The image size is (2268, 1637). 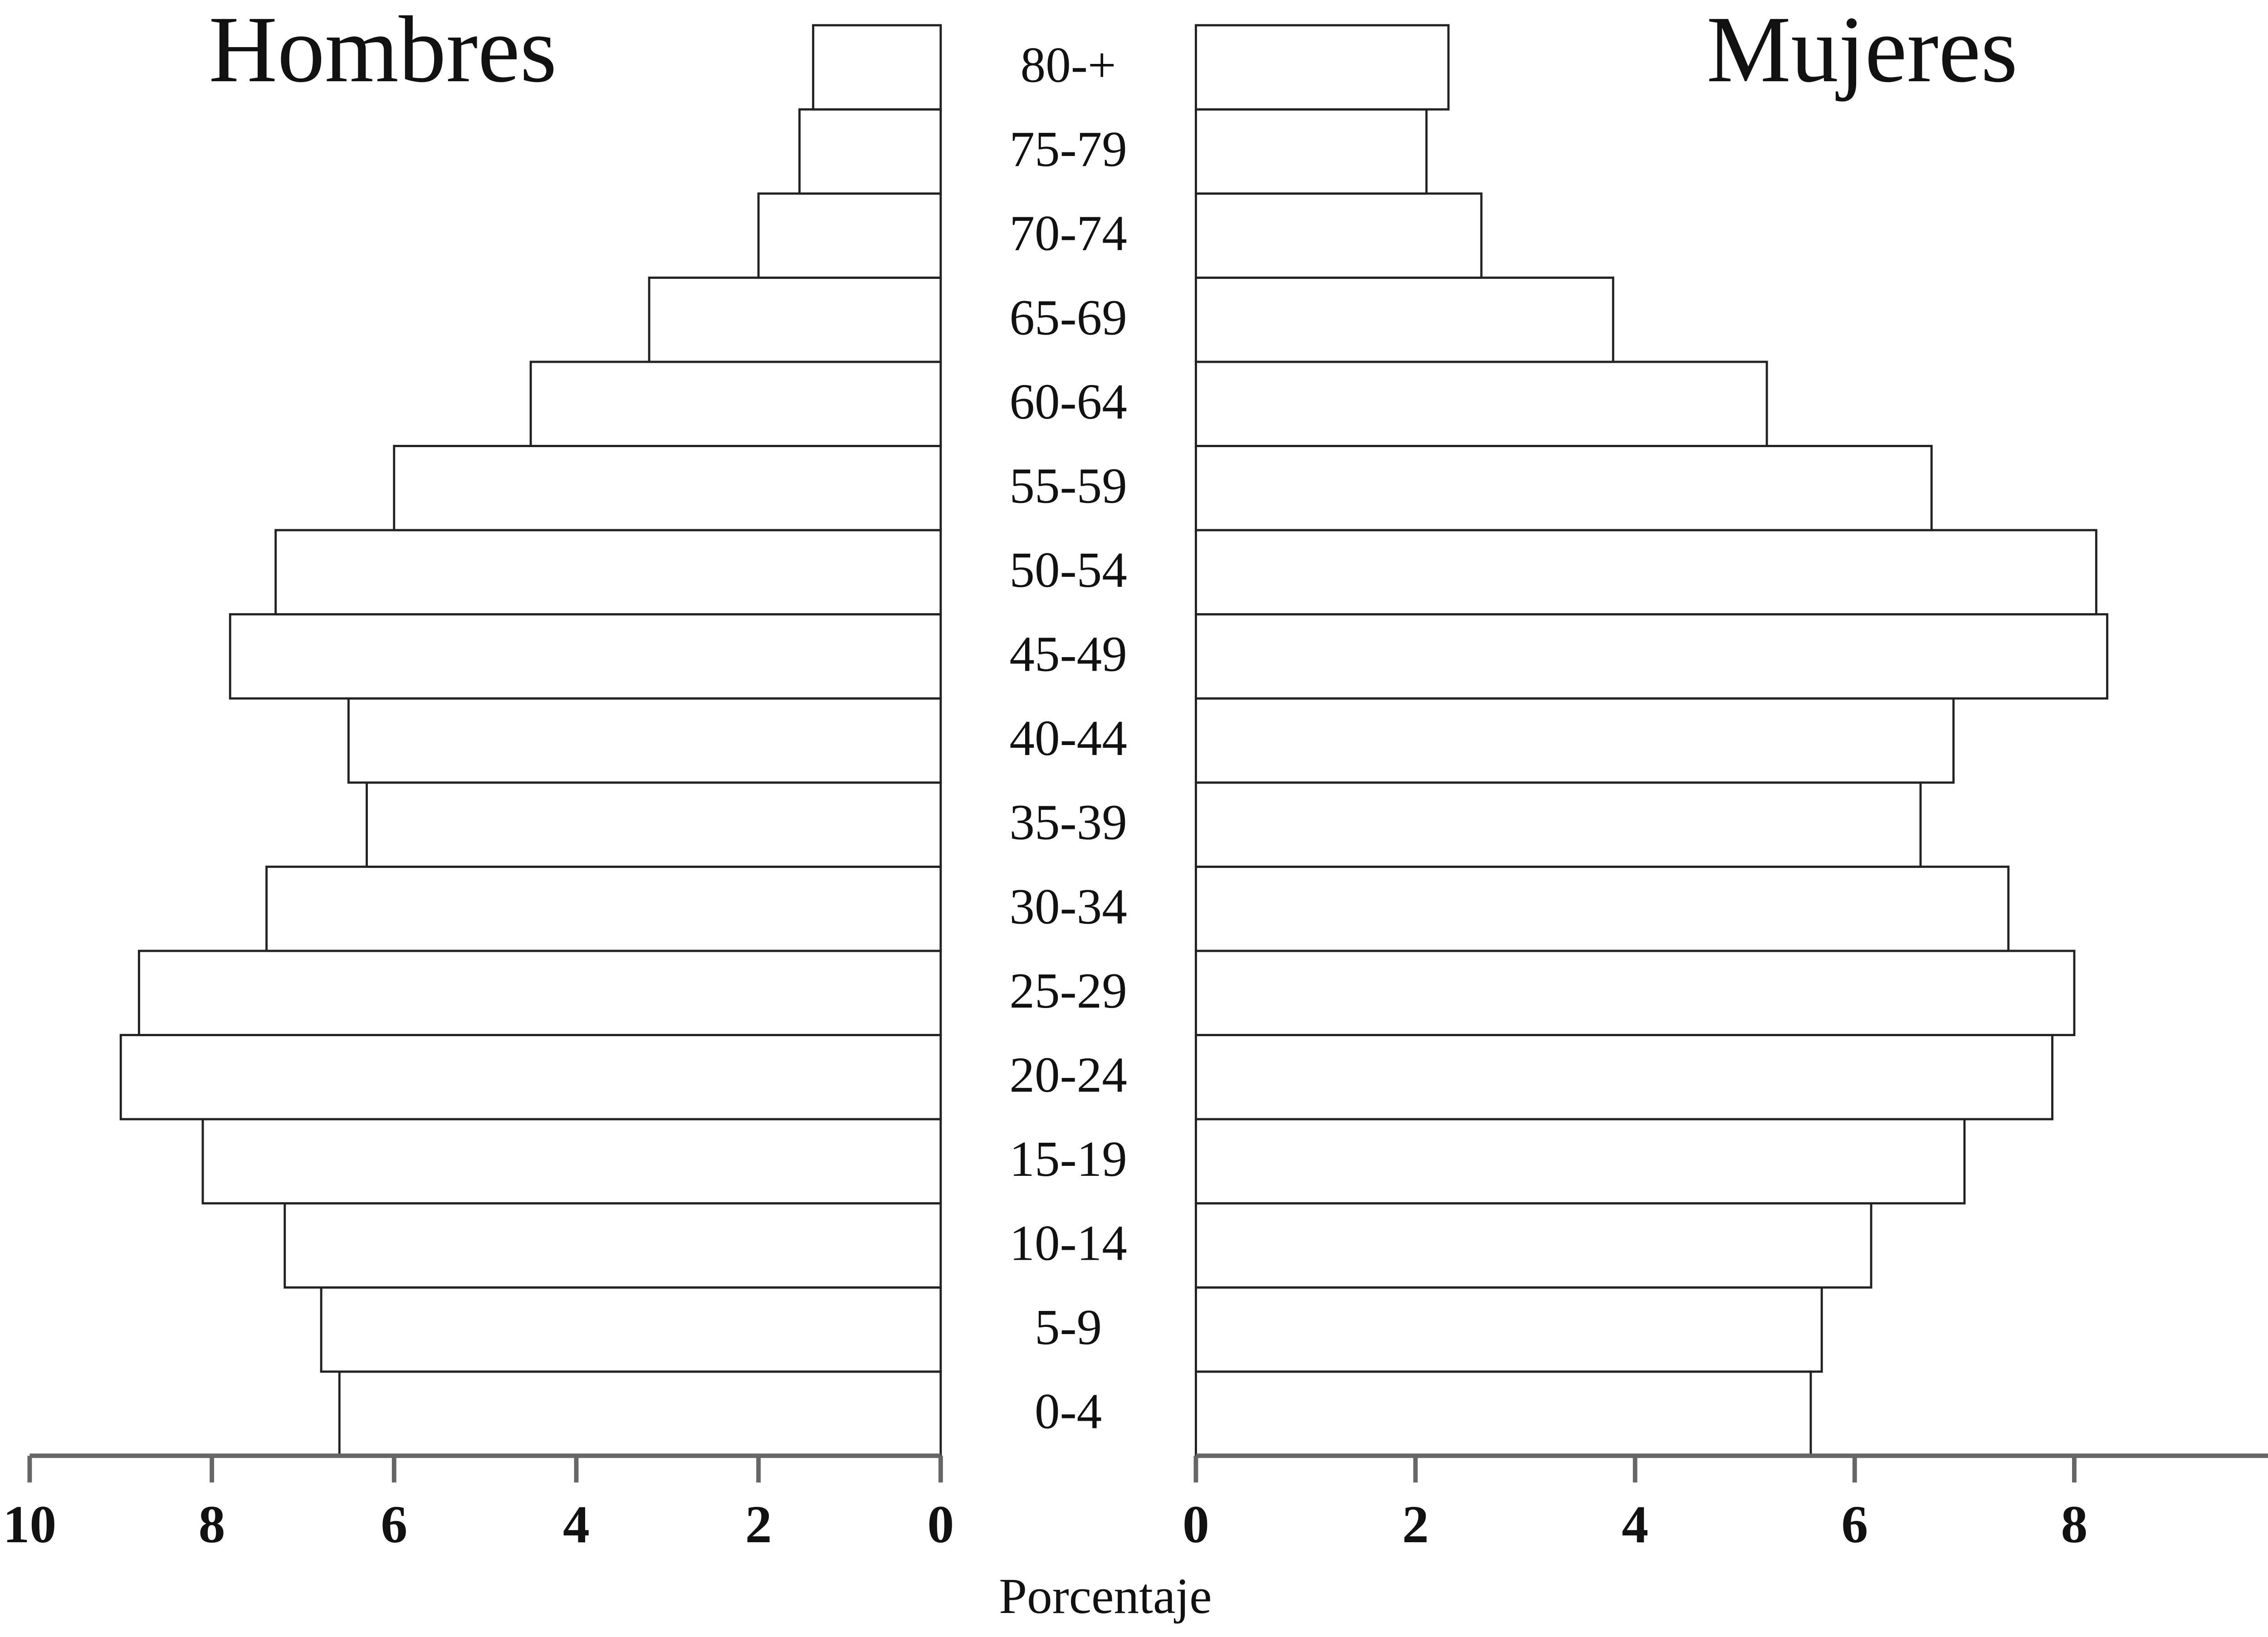 I want to click on category-label: 60-64, so click(x=1068, y=402).